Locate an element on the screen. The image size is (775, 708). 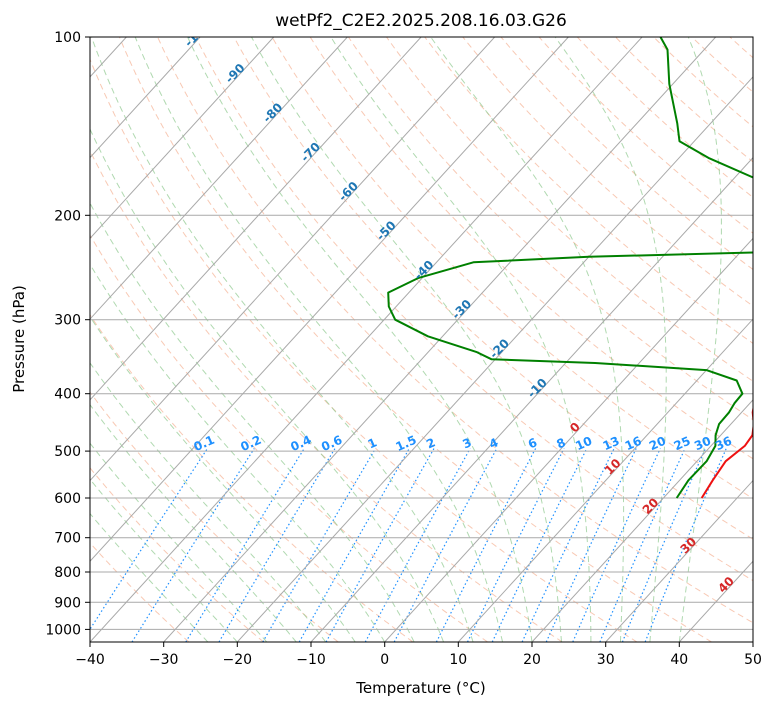
mixing-ratio-label: 30 is located at coordinates (702, 444).